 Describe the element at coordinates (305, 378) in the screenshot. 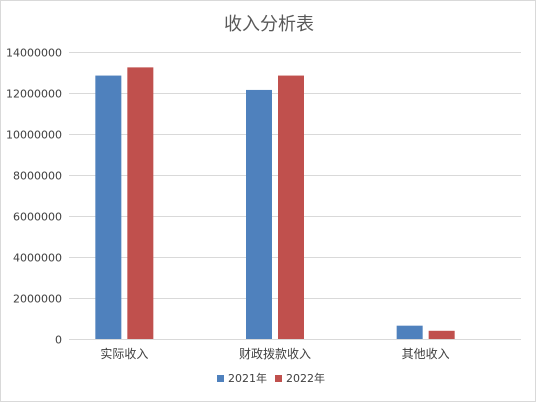

I see `legend-label: 2022年` at that location.